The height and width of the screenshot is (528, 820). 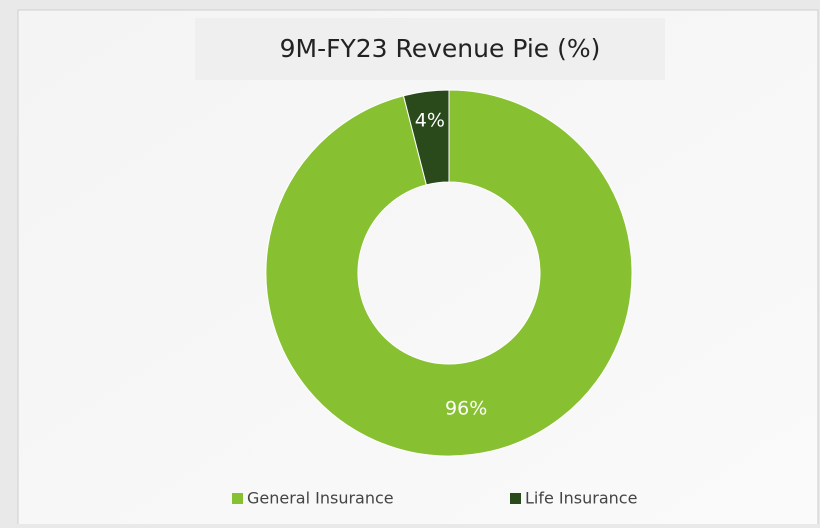 I want to click on data-label: 96%, so click(x=466, y=408).